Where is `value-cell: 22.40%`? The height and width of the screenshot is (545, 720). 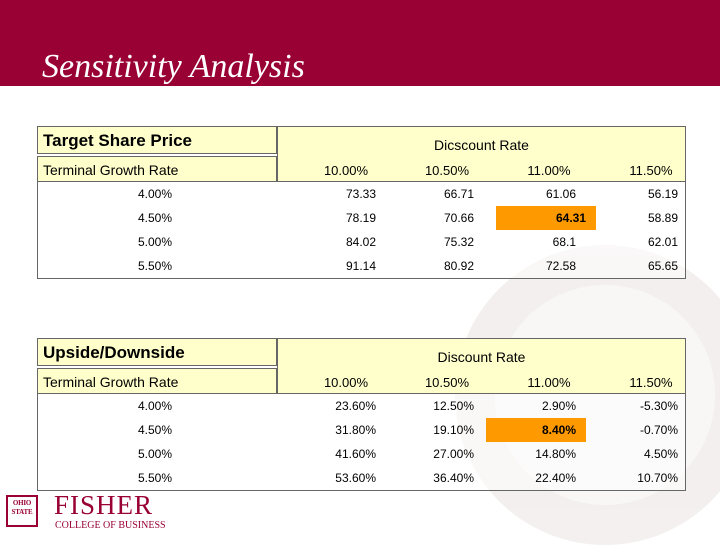
value-cell: 22.40% is located at coordinates (555, 478).